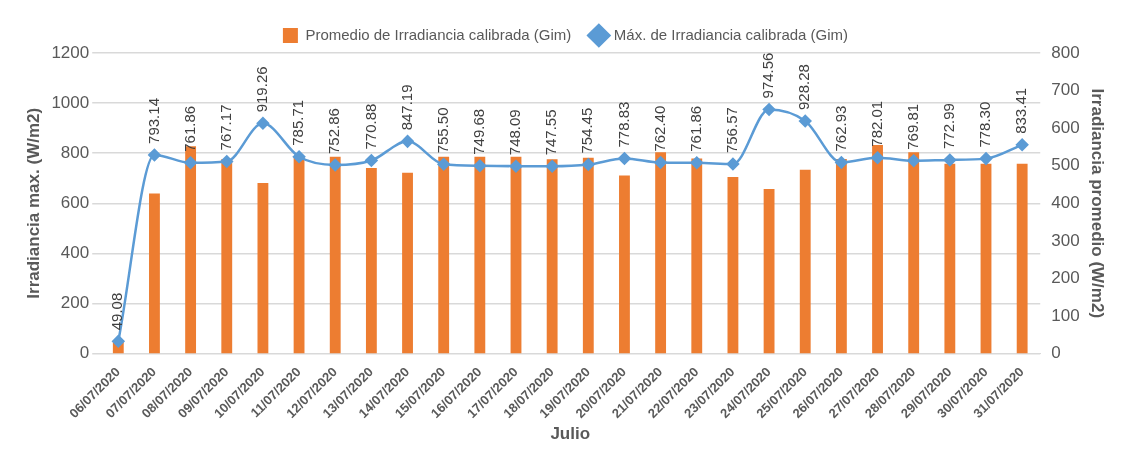 The width and height of the screenshot is (1131, 451). What do you see at coordinates (731, 34) in the screenshot?
I see `legend-label: Máx. de Irradiancia calibrada (Gim)` at bounding box center [731, 34].